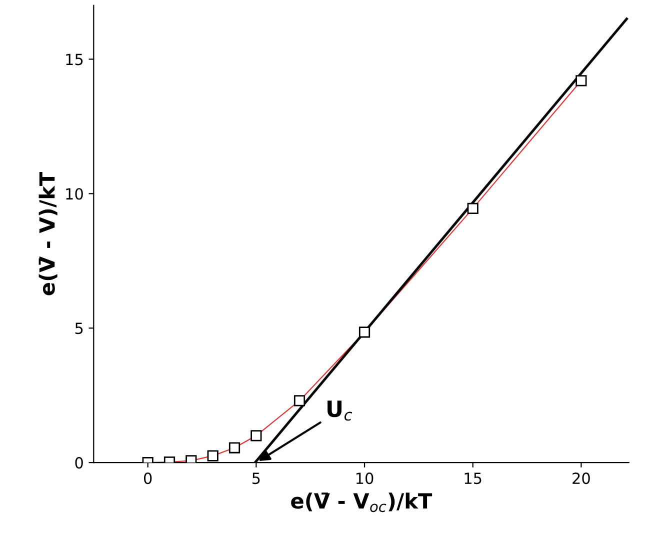  What do you see at coordinates (74, 194) in the screenshot?
I see `y-tick-label: 10` at bounding box center [74, 194].